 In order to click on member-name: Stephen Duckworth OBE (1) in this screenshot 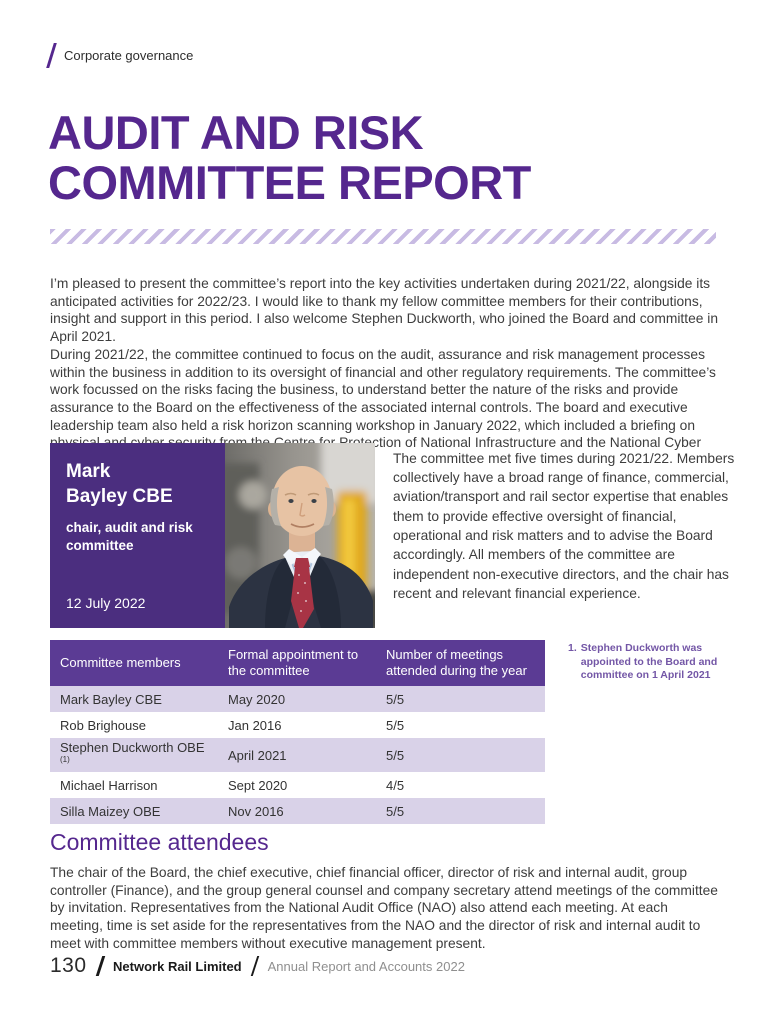, I will do `click(134, 755)`.